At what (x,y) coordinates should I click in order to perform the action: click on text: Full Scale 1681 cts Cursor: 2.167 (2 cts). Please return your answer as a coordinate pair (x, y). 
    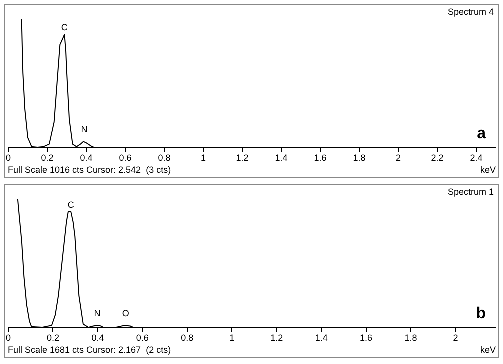
    Looking at the image, I should click on (90, 349).